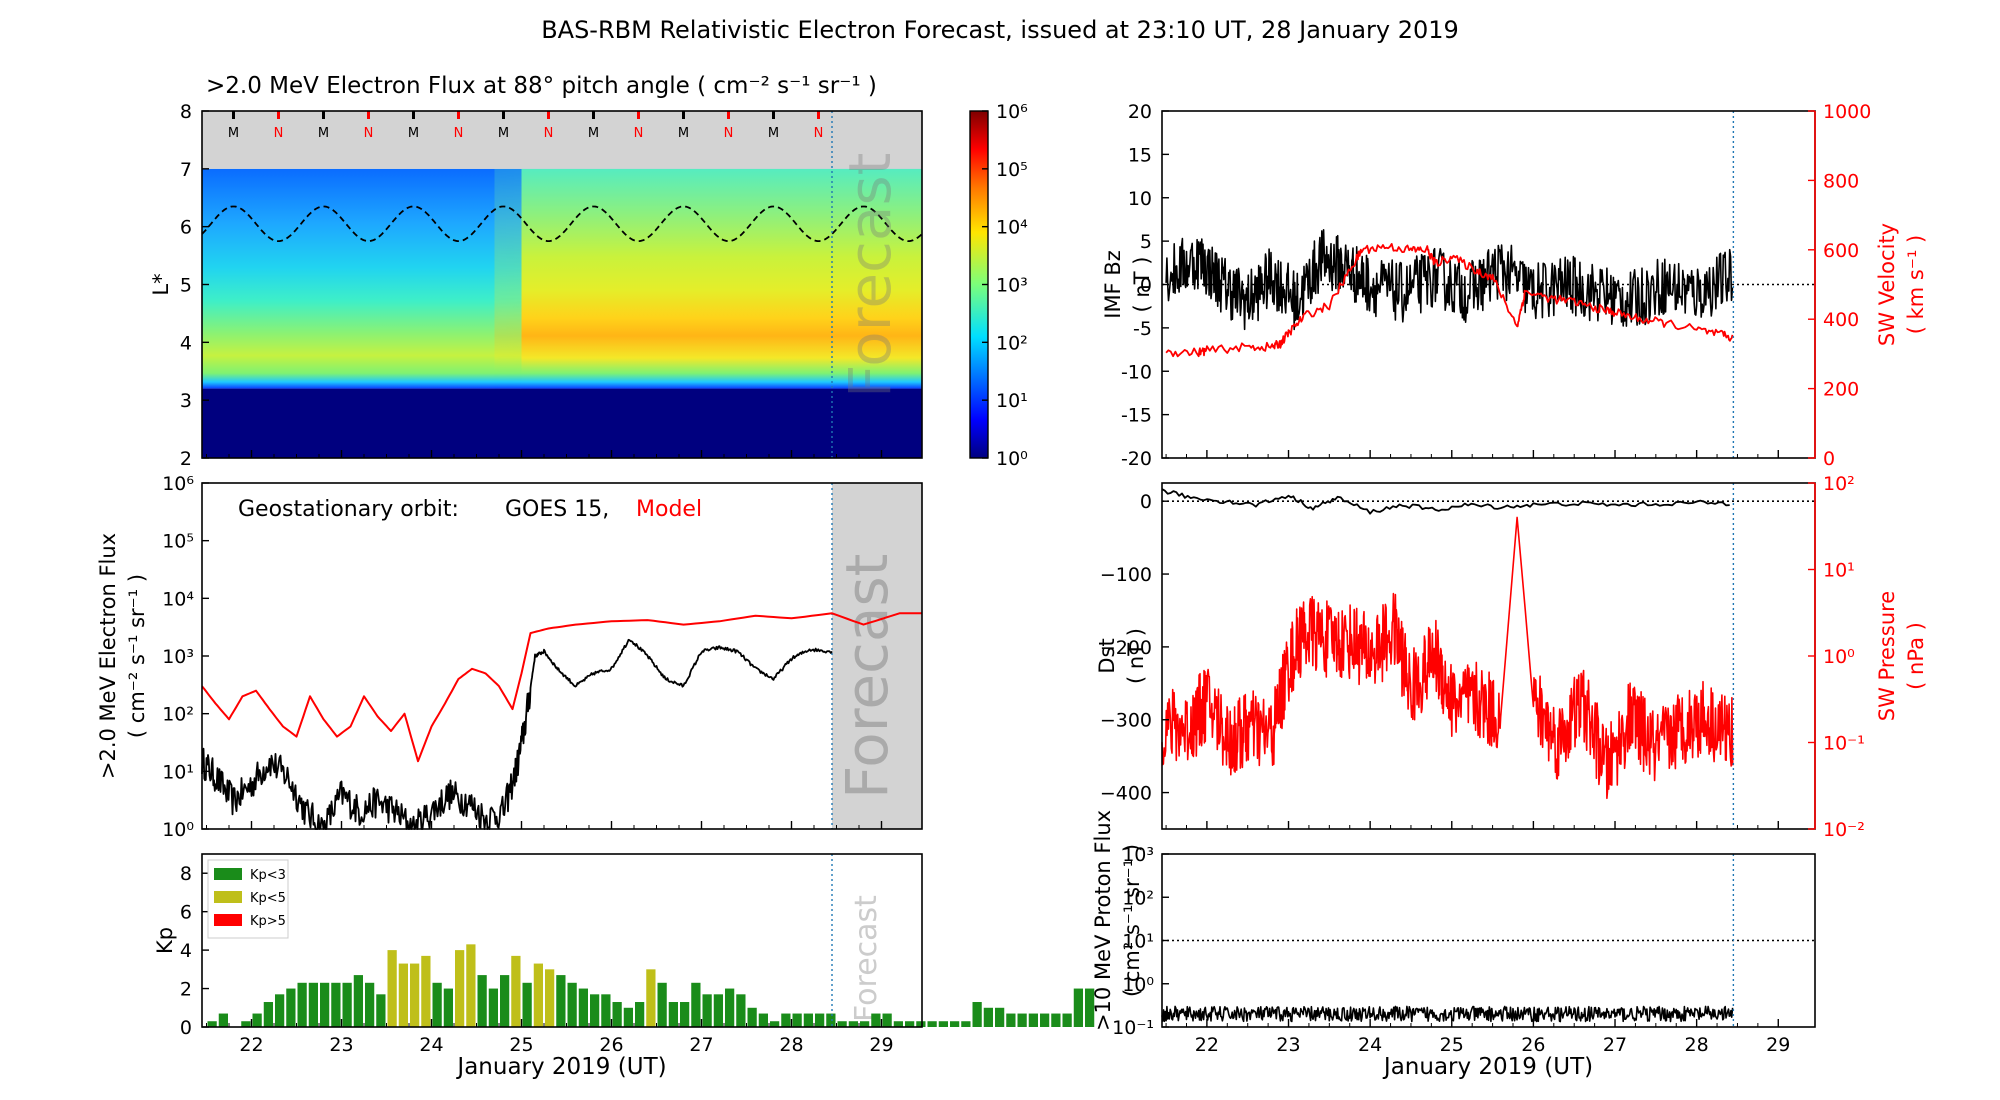 This screenshot has height=1100, width=2000. I want to click on spectrogram-no-data, so click(562, 140).